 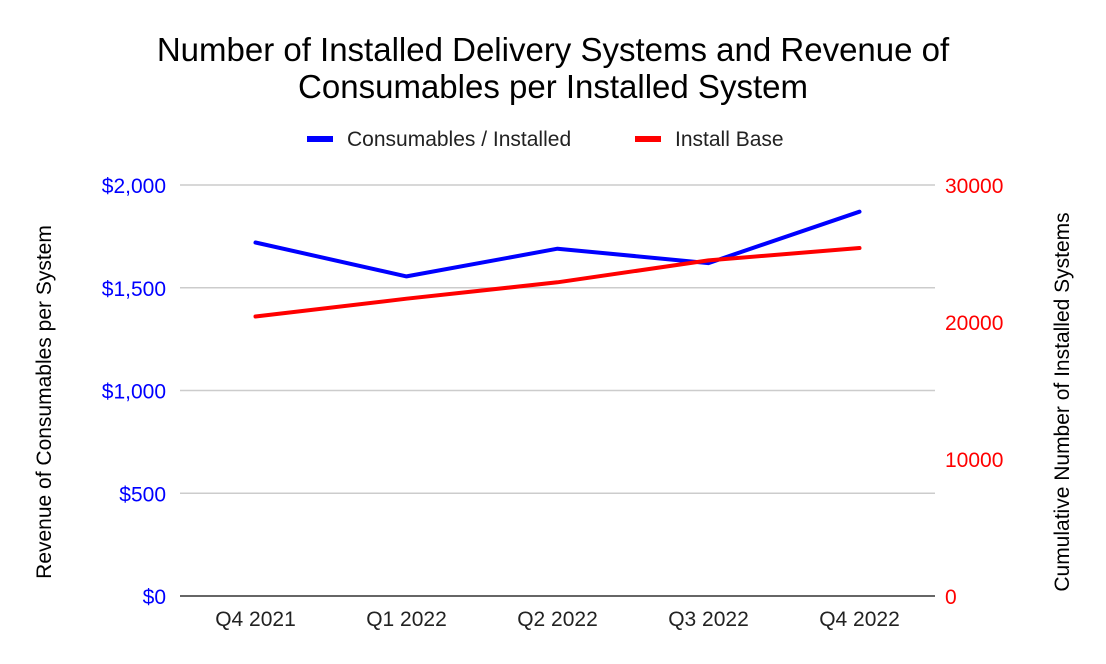 What do you see at coordinates (859, 619) in the screenshot?
I see `x-tick-label: Q4 2022` at bounding box center [859, 619].